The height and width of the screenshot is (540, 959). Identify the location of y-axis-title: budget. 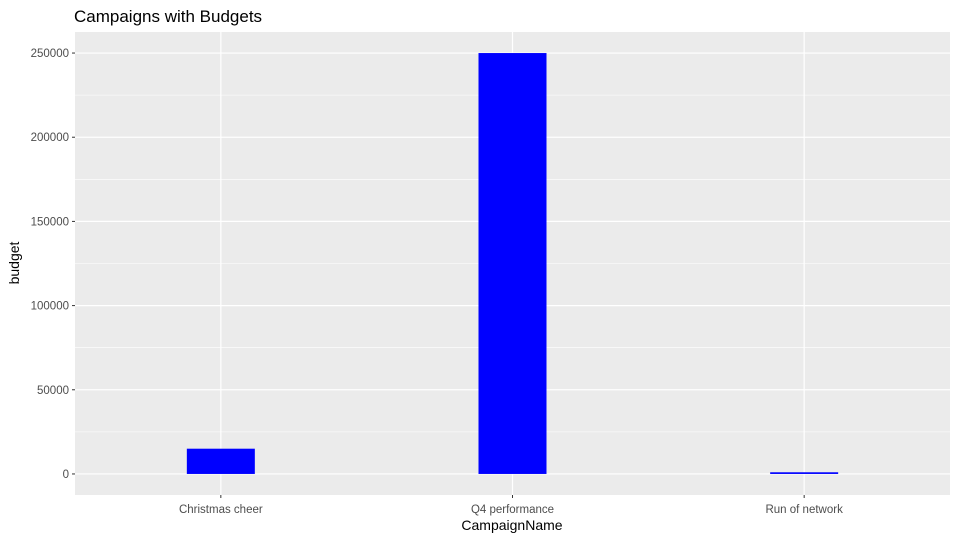
(14, 262).